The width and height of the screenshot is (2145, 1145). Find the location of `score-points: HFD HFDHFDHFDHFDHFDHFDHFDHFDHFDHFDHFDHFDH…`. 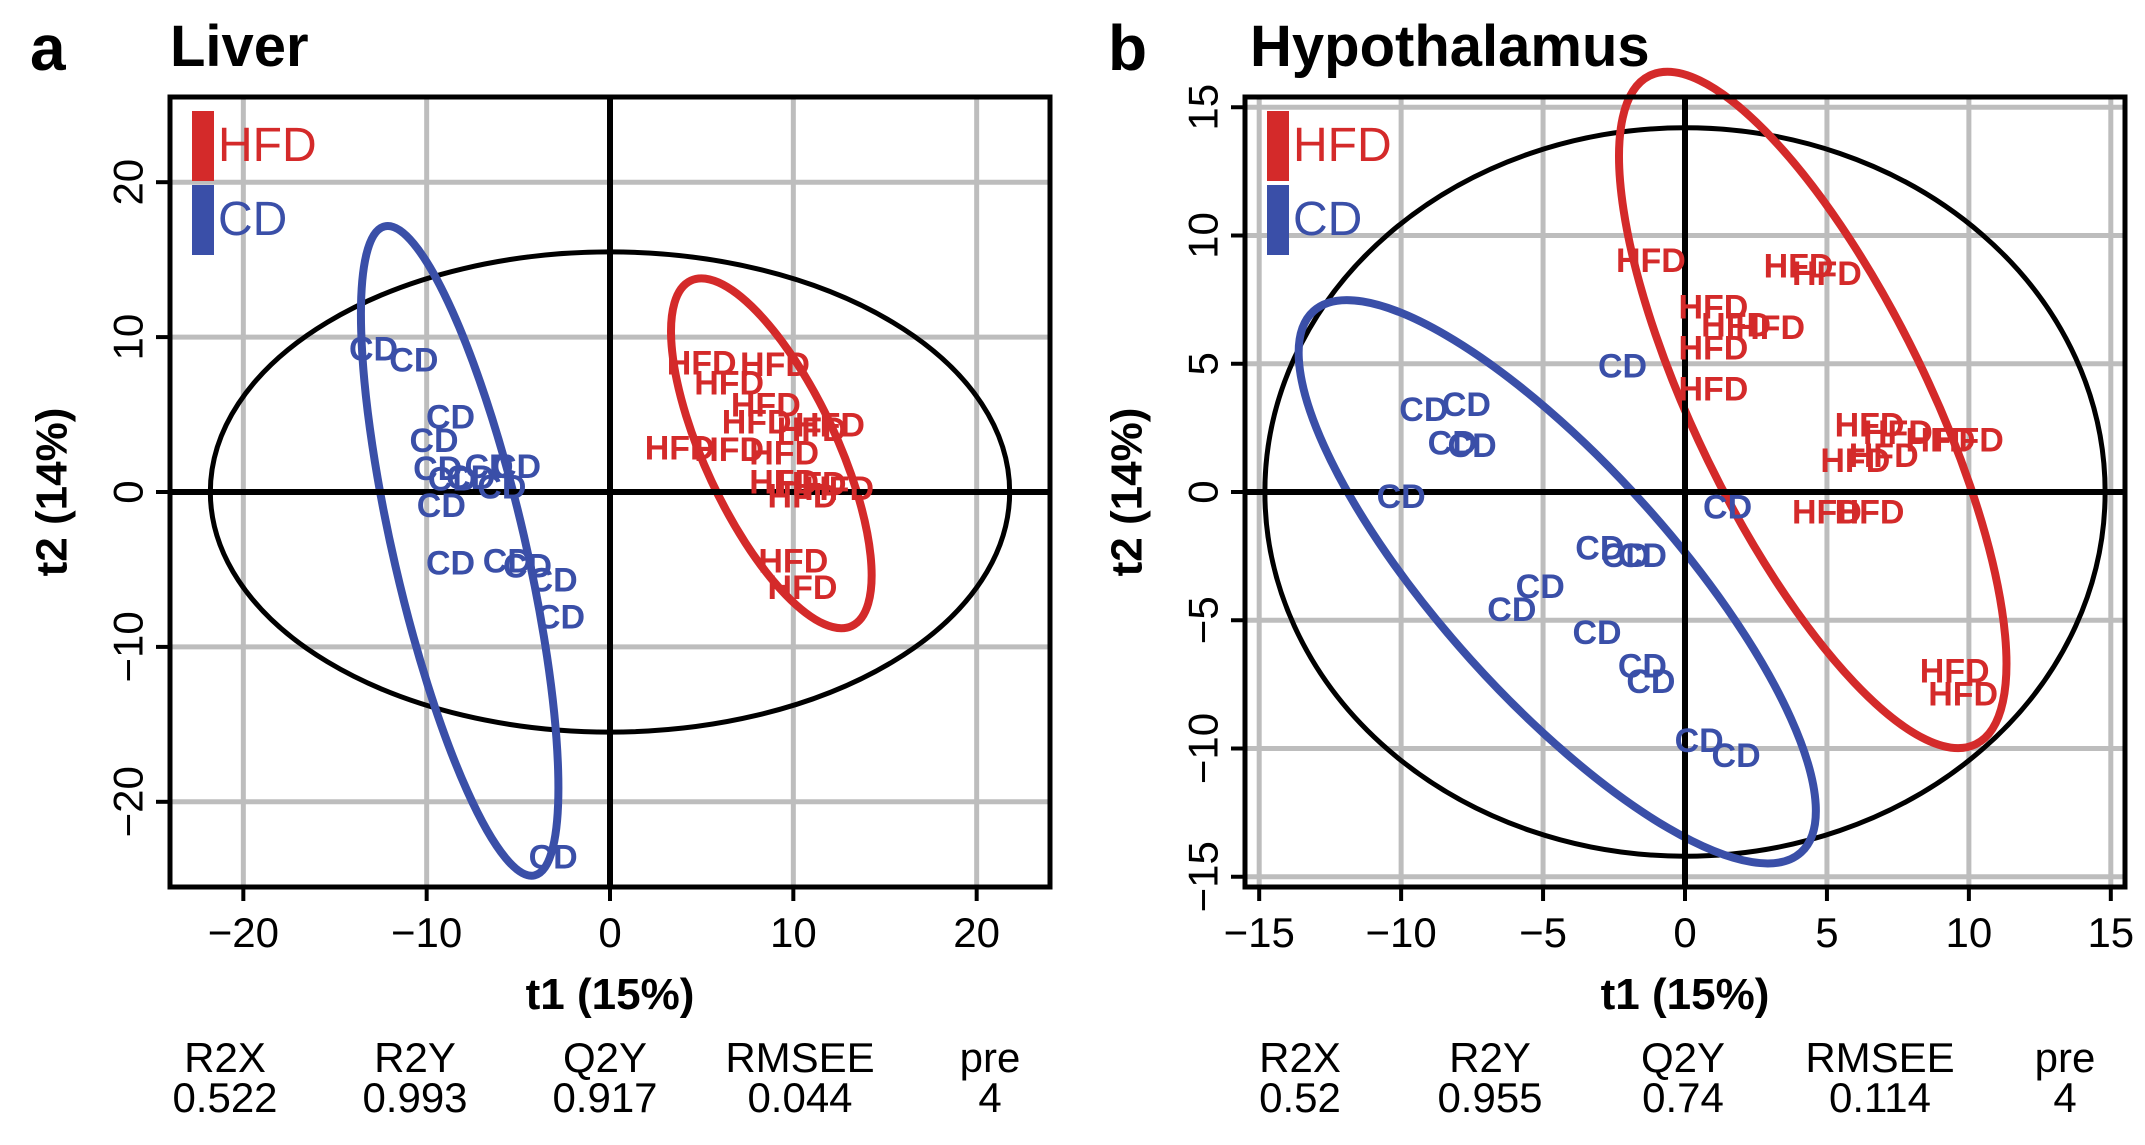

score-points: HFD HFDHFDHFDHFDHFDHFDHFDHFDHFDHFDHFDHFDH… is located at coordinates (611, 603).